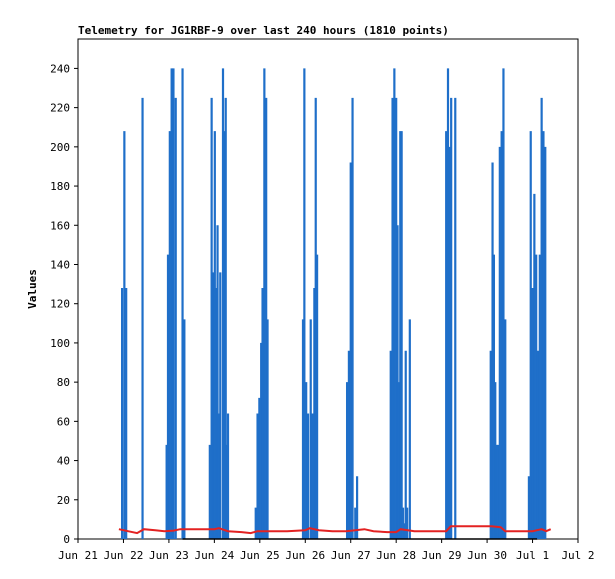  I want to click on y-tick-label: 180, so click(60, 186).